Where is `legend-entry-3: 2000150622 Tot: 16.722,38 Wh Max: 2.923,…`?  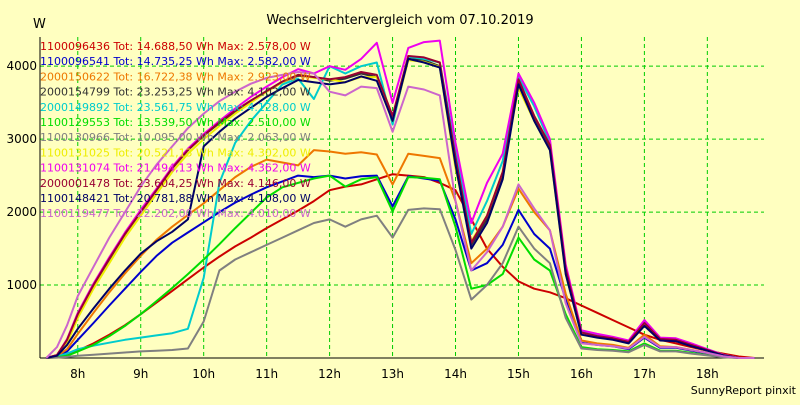 legend-entry-3: 2000150622 Tot: 16.722,38 Wh Max: 2.923,… is located at coordinates (175, 76).